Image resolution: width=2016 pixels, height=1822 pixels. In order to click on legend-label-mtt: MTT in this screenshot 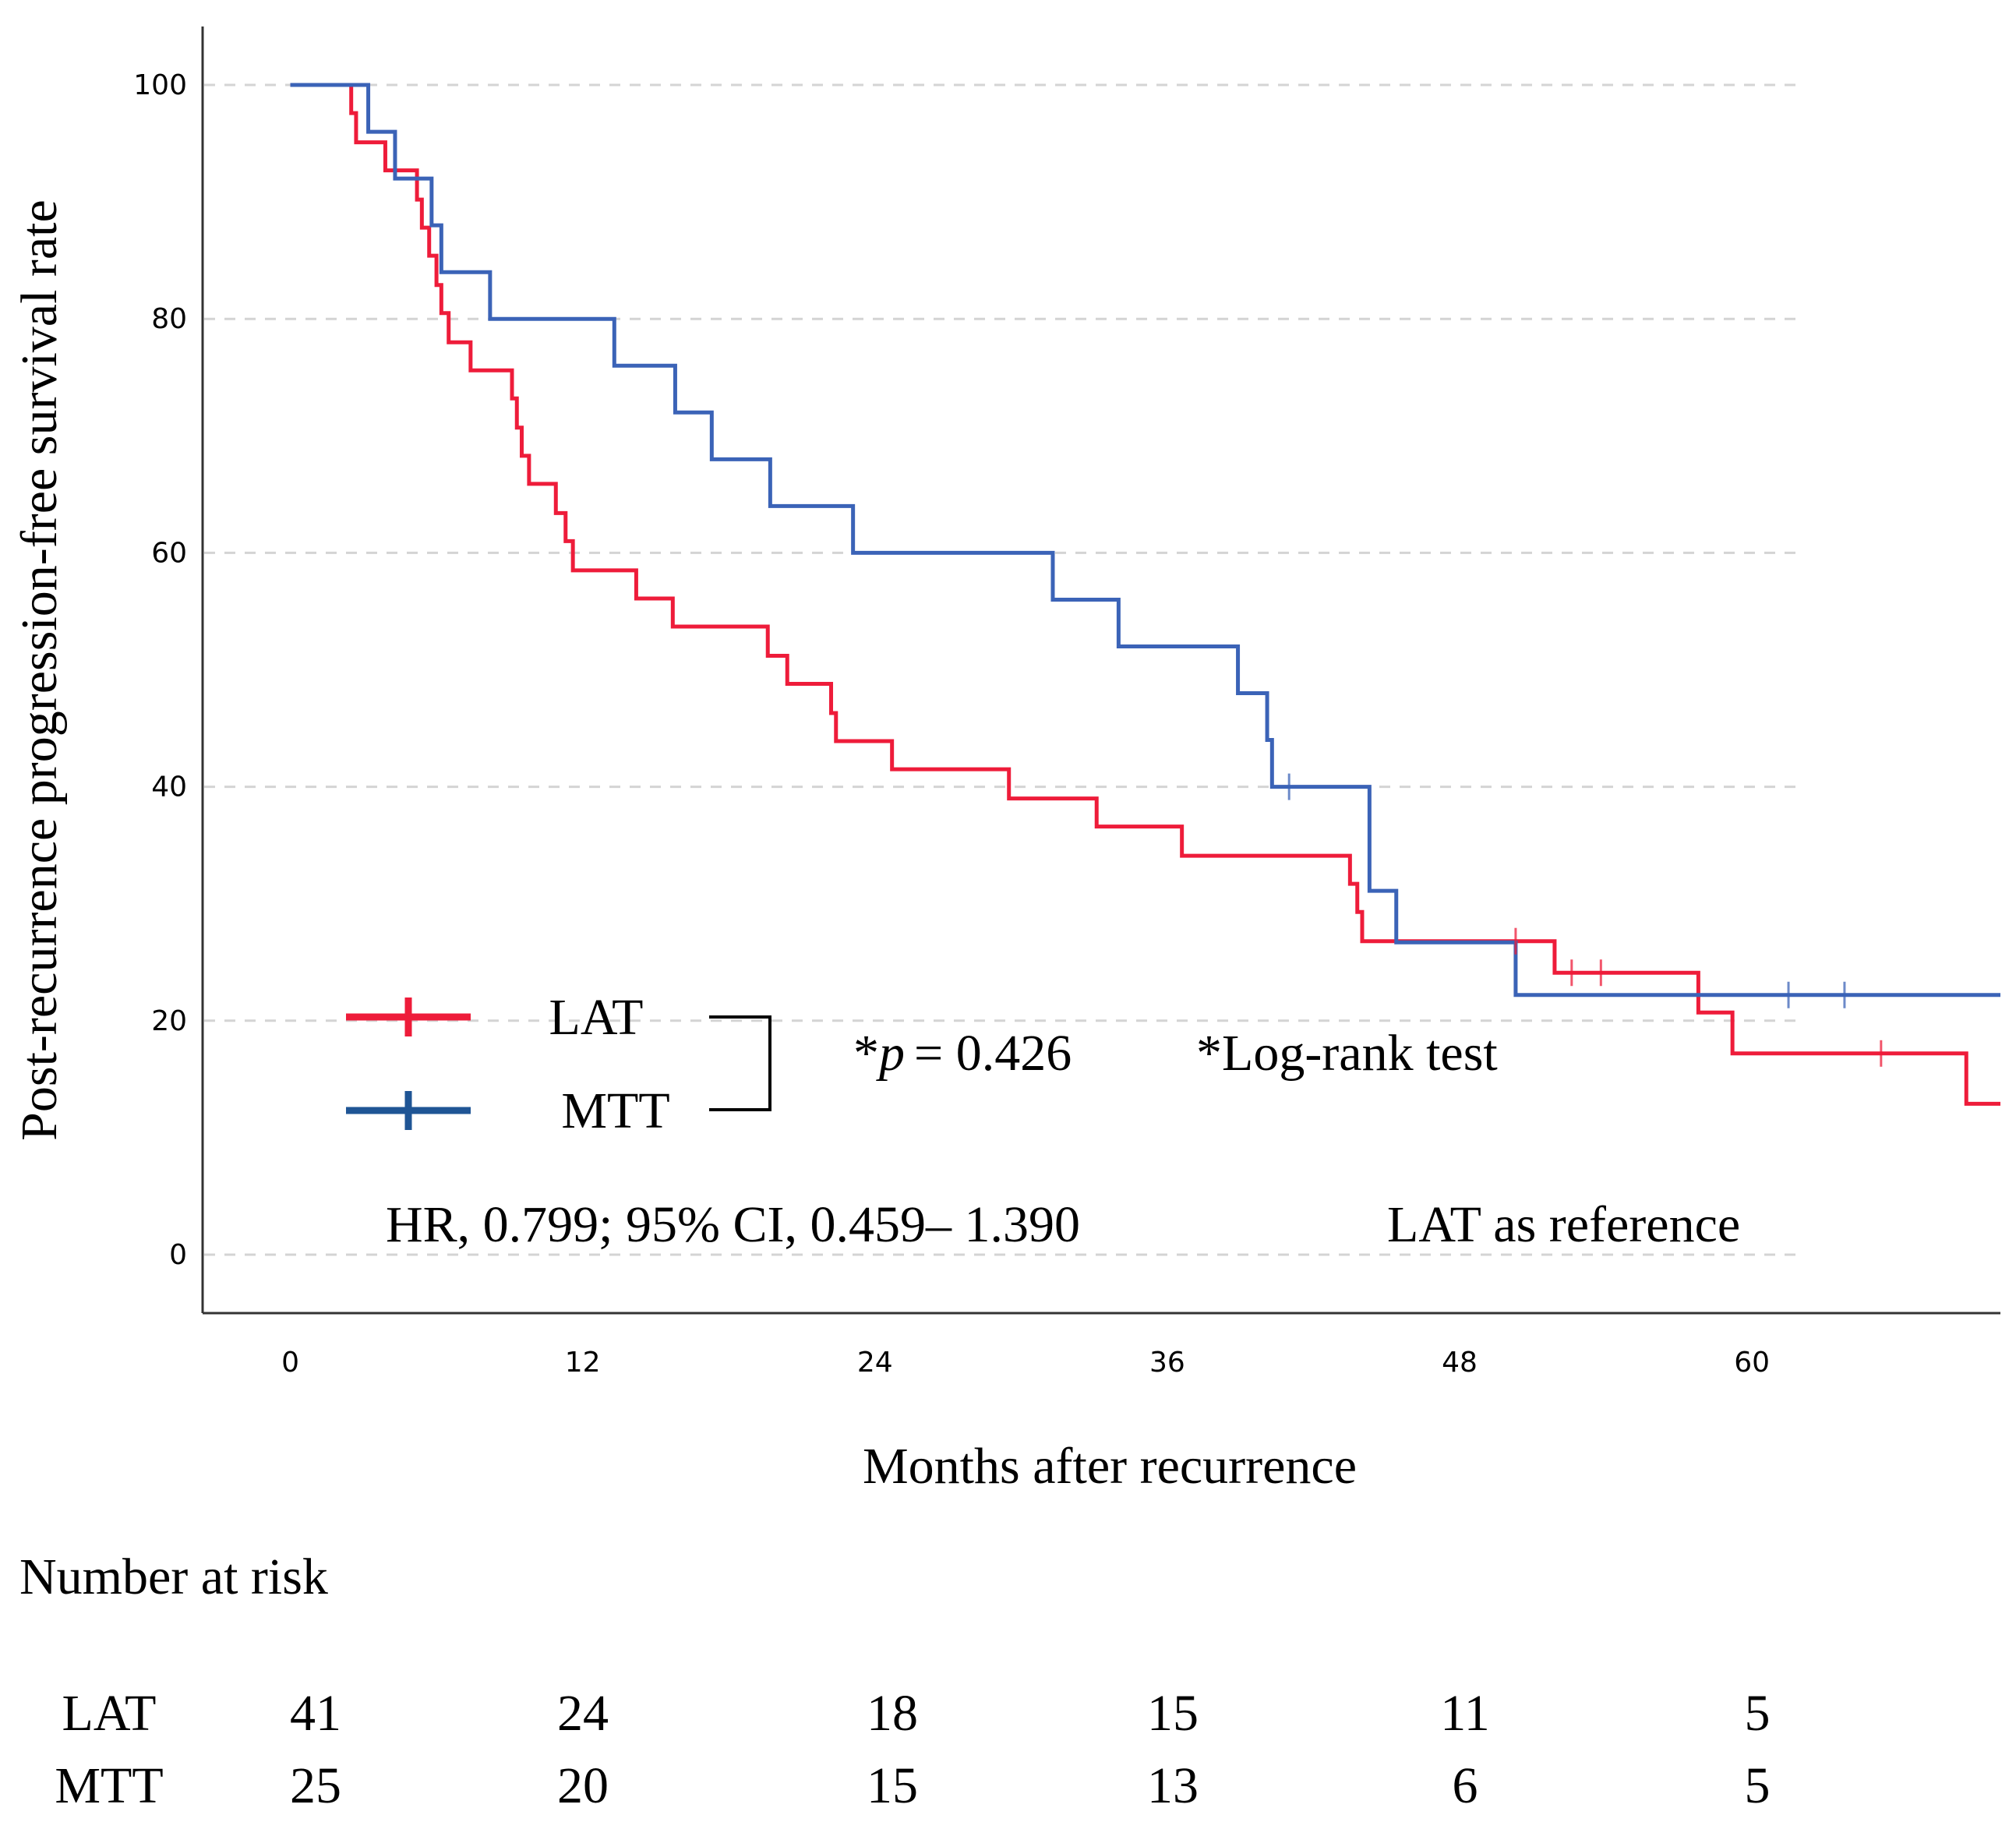, I will do `click(615, 1110)`.